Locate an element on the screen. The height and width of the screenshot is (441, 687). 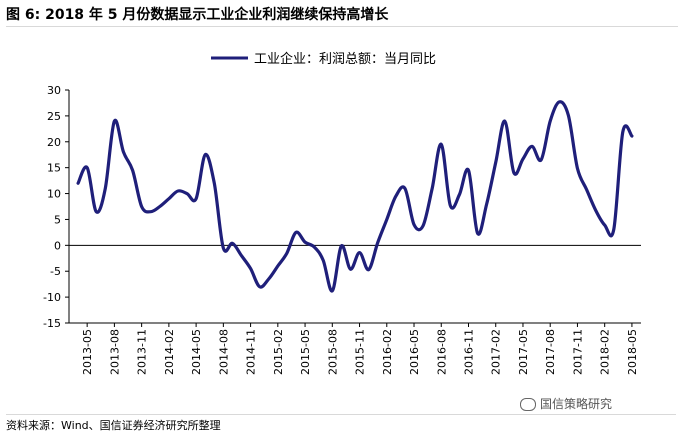
y-tick-label: -5 is located at coordinates (55, 271).